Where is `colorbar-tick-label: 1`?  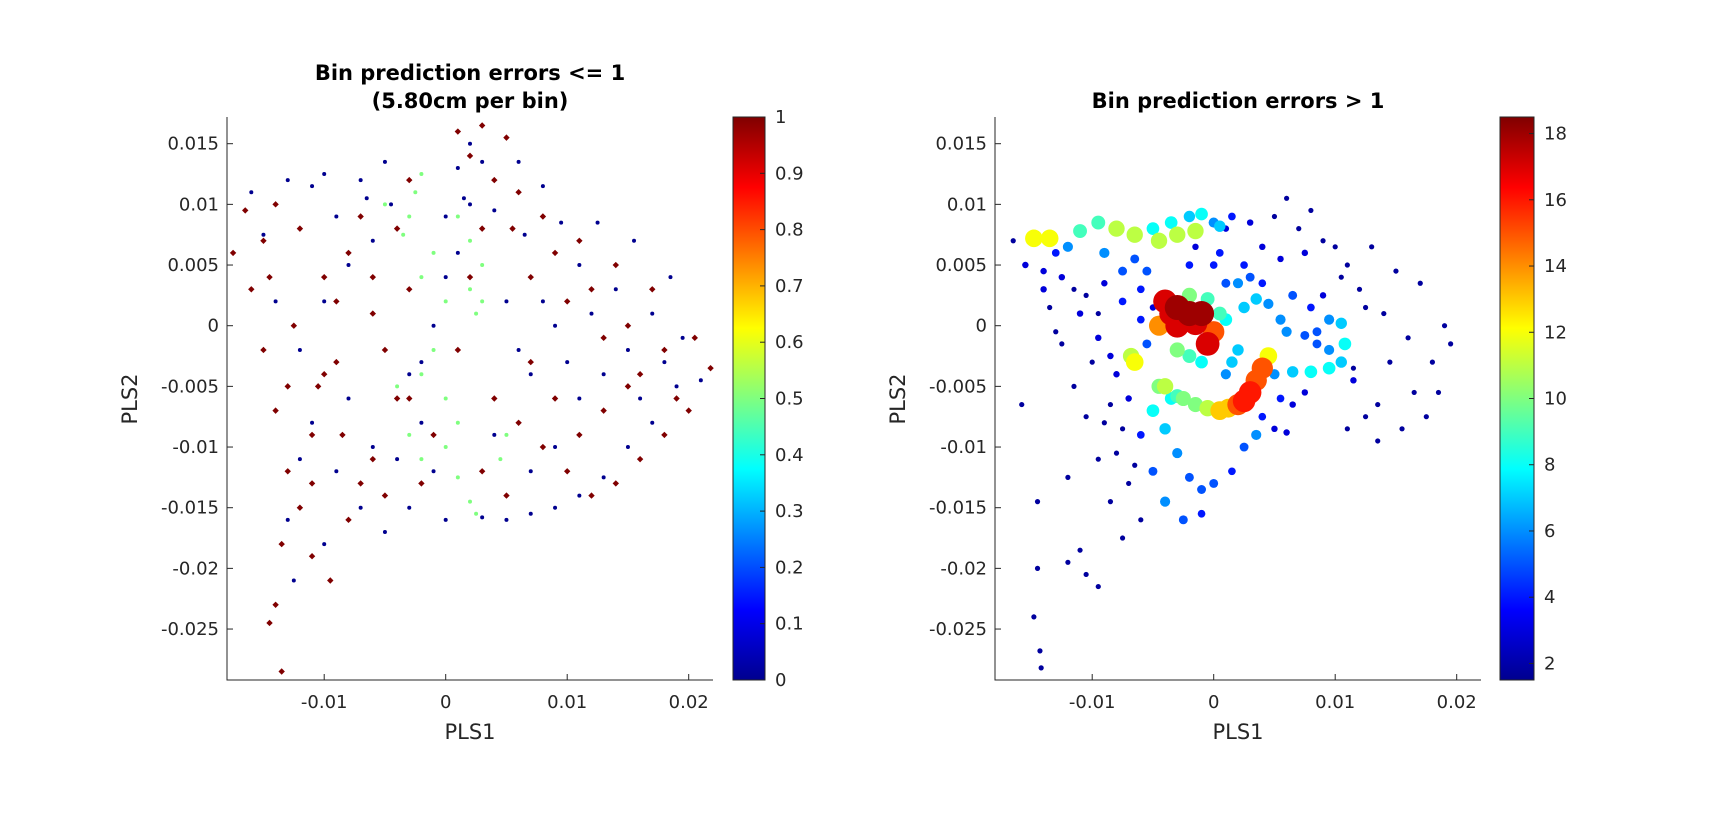 colorbar-tick-label: 1 is located at coordinates (780, 117).